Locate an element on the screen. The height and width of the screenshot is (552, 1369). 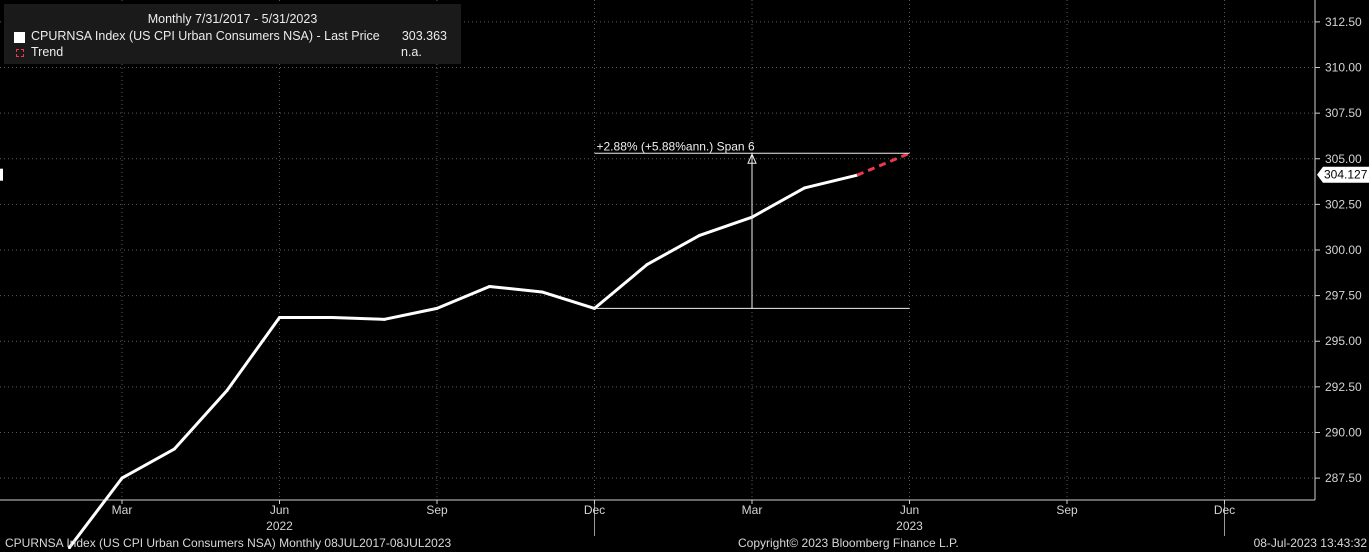
y-tick-label: 310.00 is located at coordinates (1343, 68).